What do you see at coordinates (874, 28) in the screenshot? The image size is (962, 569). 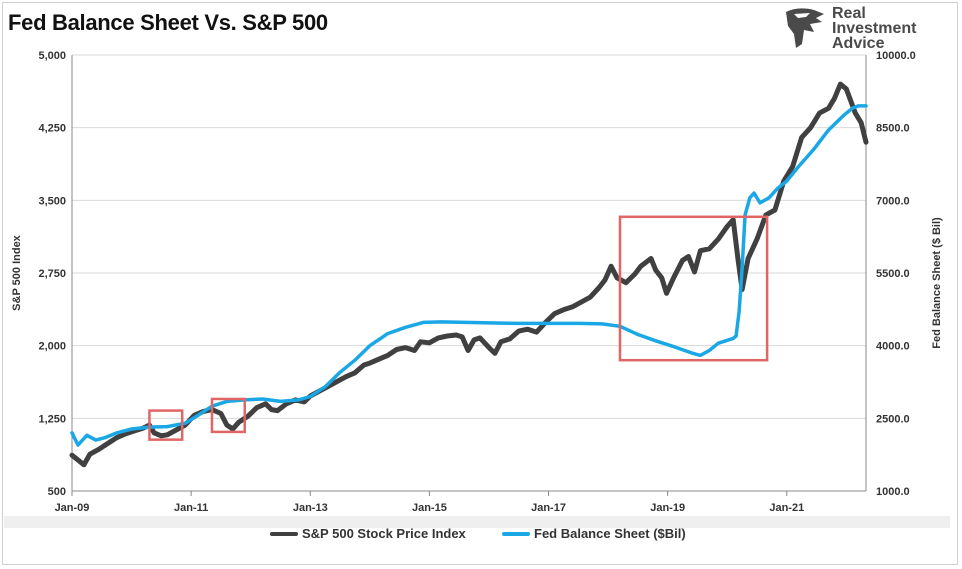 I see `logo-line-2: Investment` at bounding box center [874, 28].